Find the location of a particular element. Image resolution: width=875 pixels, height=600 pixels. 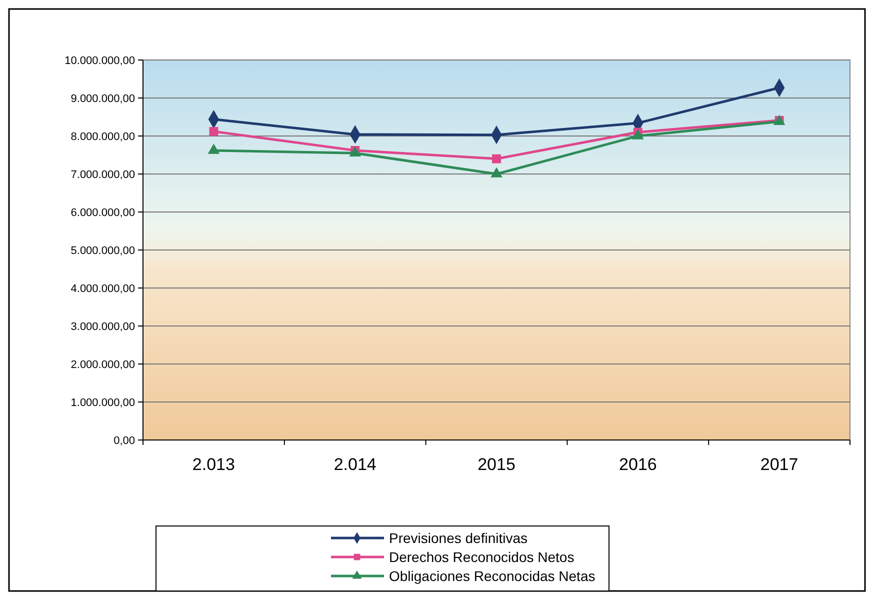

y-tick-label: 0,00 is located at coordinates (124, 440).